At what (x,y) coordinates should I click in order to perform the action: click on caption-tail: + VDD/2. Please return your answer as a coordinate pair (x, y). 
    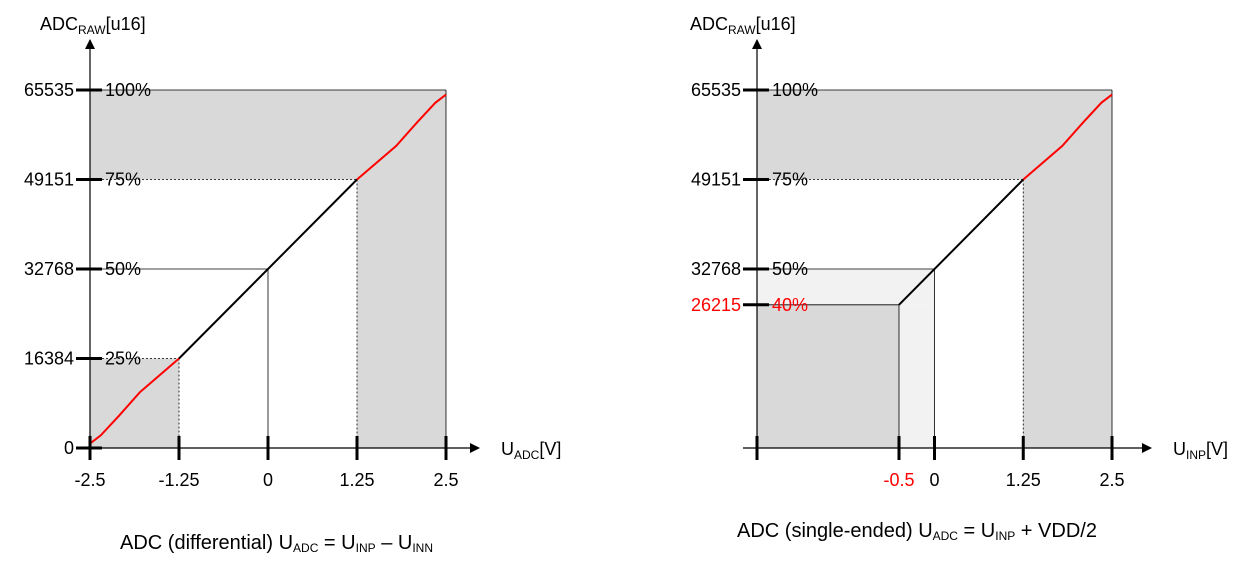
    Looking at the image, I should click on (1056, 531).